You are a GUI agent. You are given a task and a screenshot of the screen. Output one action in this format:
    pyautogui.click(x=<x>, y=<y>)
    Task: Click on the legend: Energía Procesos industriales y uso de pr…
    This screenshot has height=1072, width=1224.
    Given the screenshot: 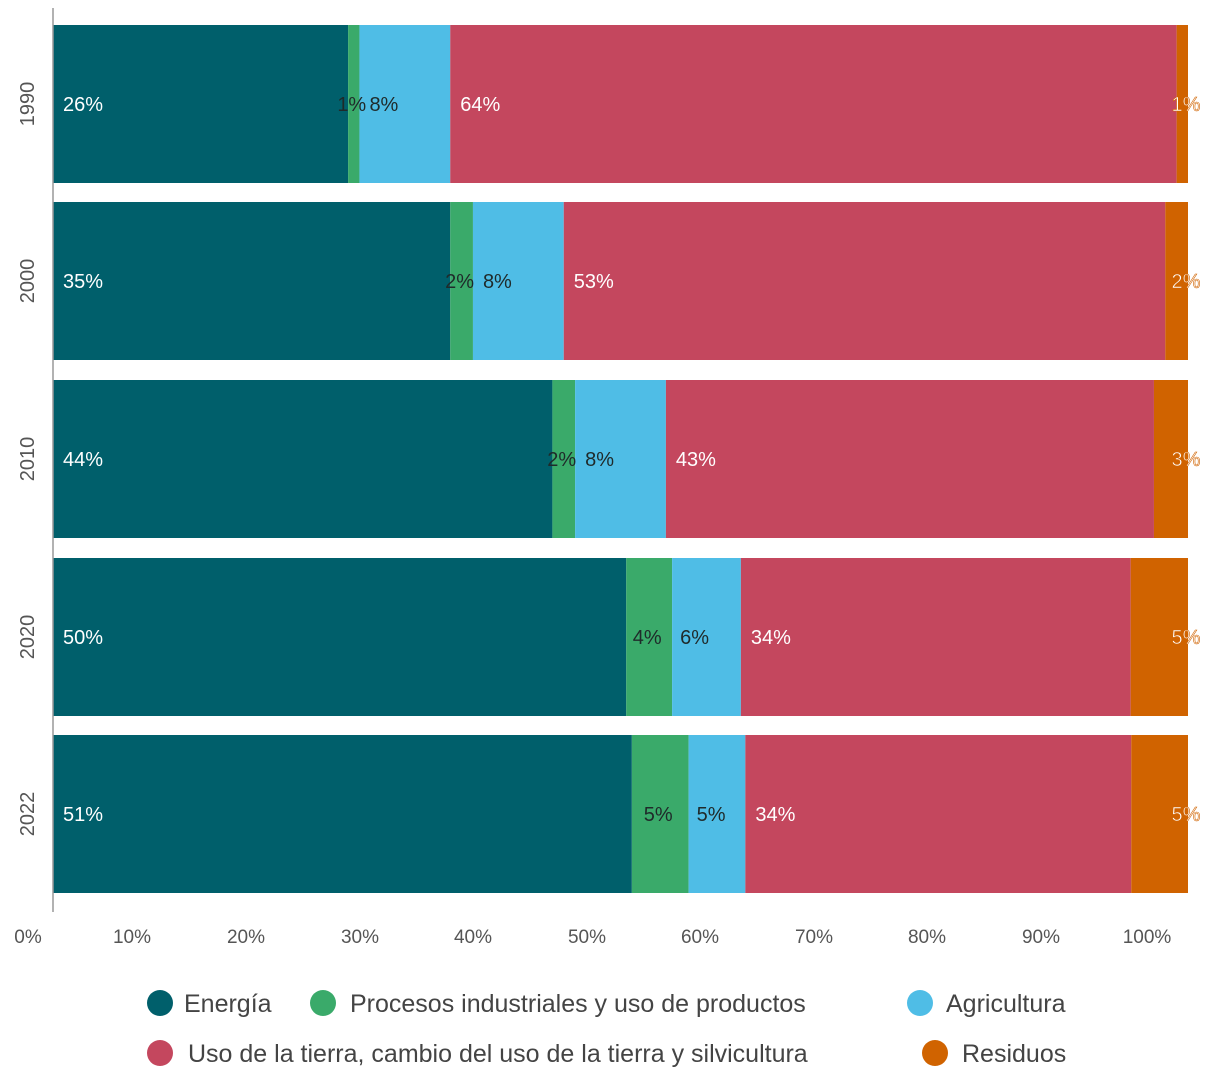 What is the action you would take?
    pyautogui.click(x=606, y=1029)
    